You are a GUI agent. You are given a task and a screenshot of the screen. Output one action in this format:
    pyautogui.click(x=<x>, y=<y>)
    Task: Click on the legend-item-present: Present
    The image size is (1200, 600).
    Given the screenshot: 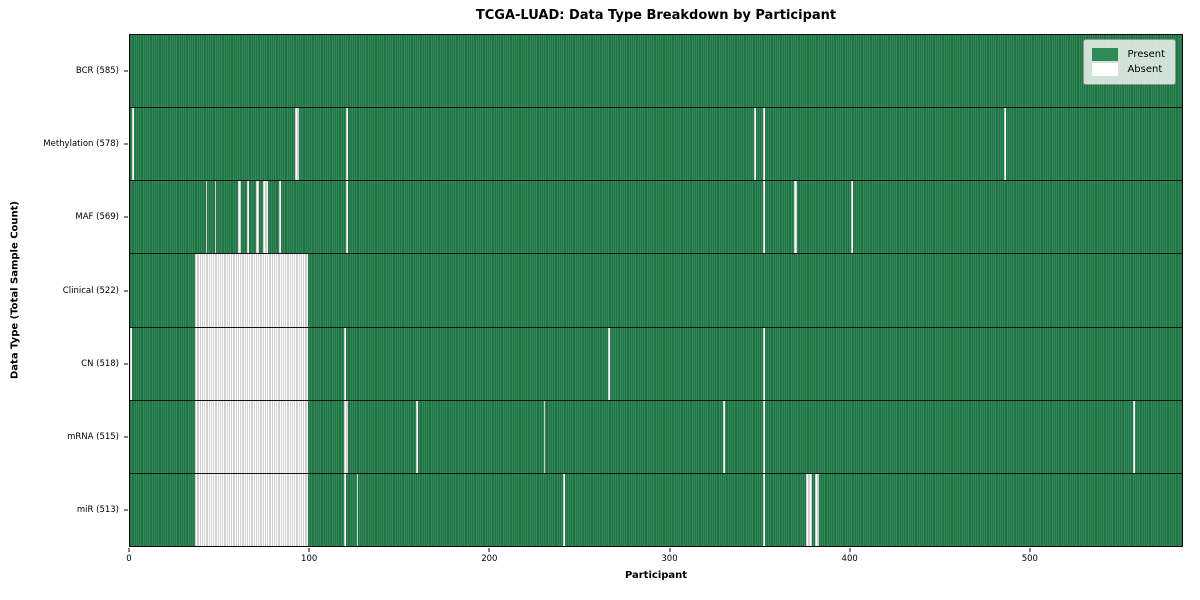 What is the action you would take?
    pyautogui.click(x=1128, y=54)
    